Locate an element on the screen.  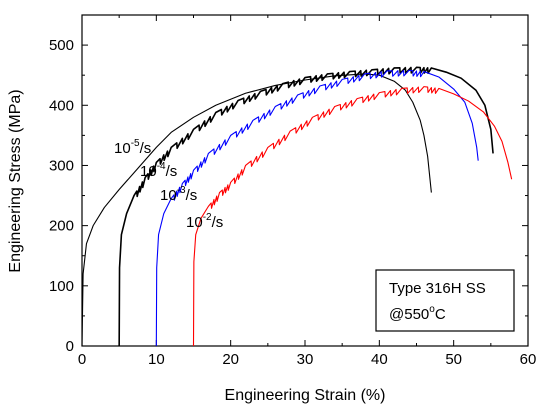
y-tick-label: 200 is located at coordinates (61, 226).